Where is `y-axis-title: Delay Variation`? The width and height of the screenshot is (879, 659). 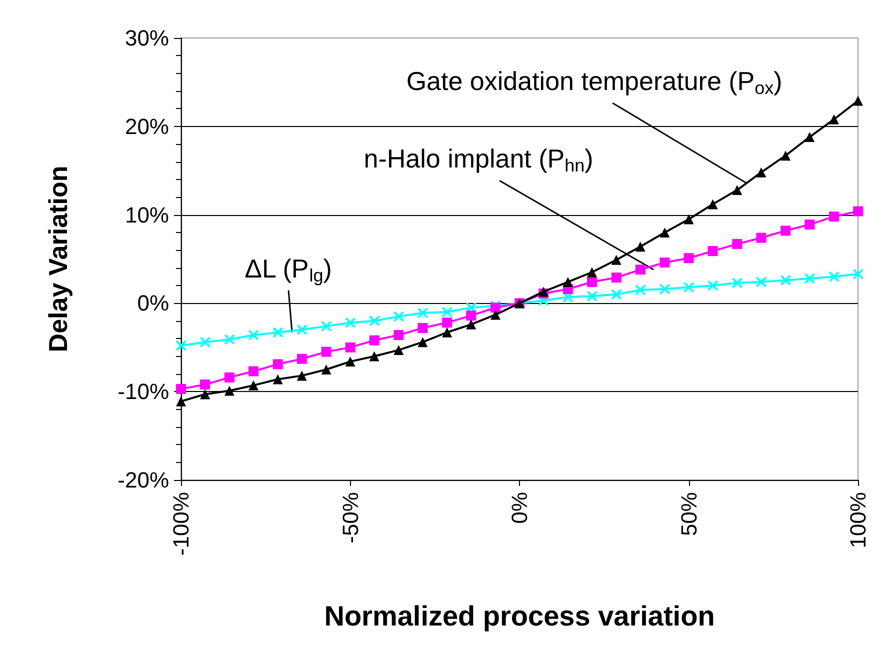 y-axis-title: Delay Variation is located at coordinates (58, 259).